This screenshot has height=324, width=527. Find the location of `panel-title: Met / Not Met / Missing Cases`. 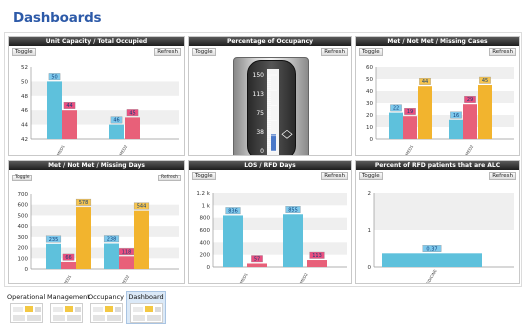

panel-title: Met / Not Met / Missing Cases is located at coordinates (437, 41).